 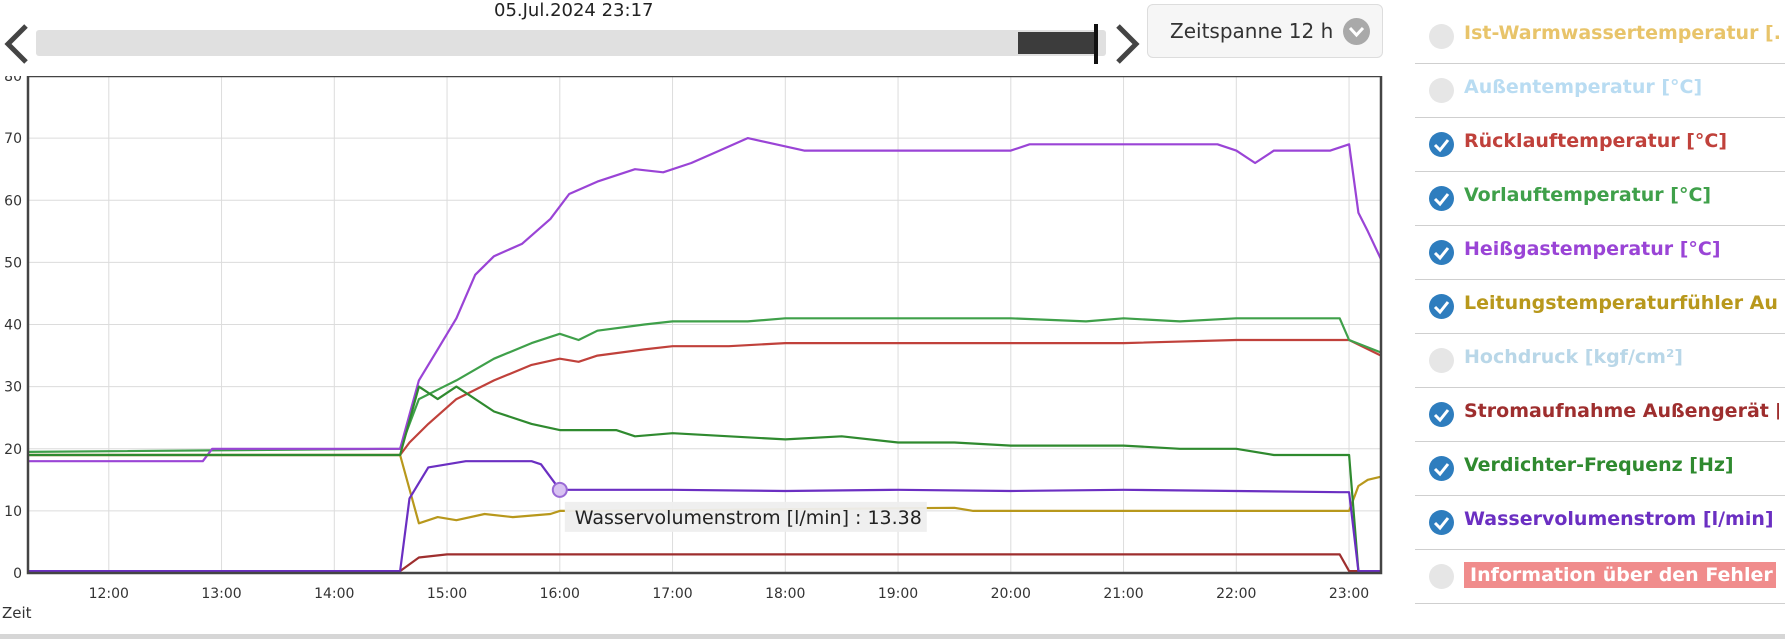 What do you see at coordinates (1596, 141) in the screenshot?
I see `legend-item-label: Rücklauftemperatur [°C]` at bounding box center [1596, 141].